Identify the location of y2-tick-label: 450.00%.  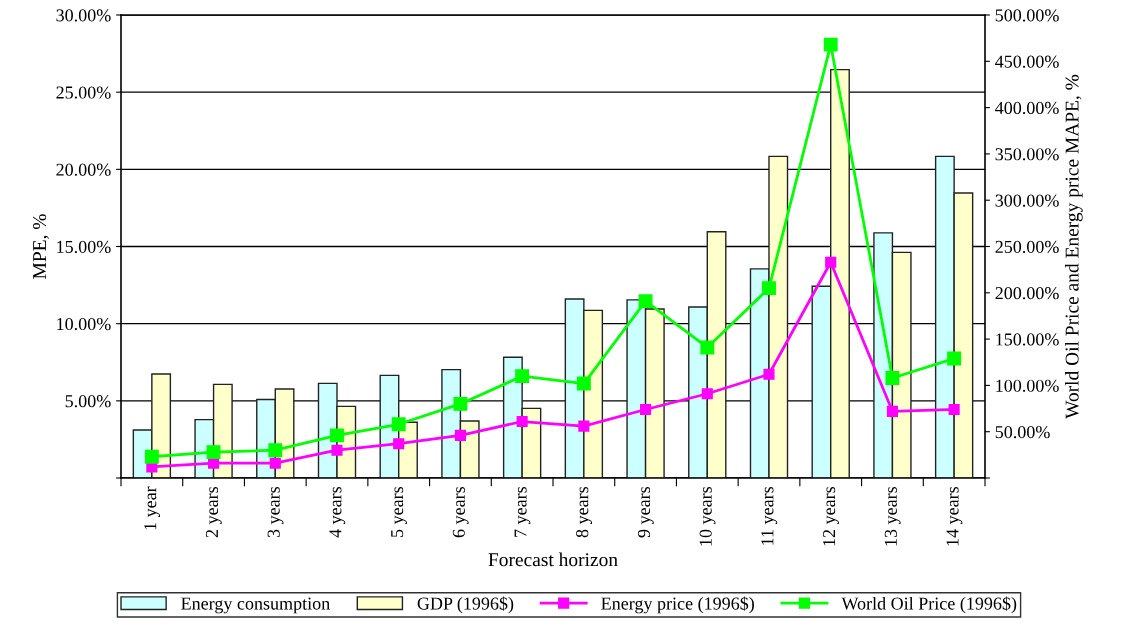
(1027, 61).